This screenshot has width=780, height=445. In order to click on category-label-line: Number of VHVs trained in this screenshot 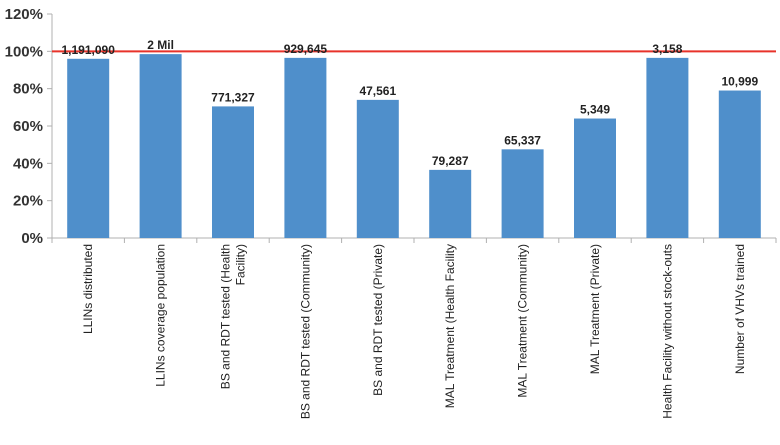, I will do `click(740, 309)`.